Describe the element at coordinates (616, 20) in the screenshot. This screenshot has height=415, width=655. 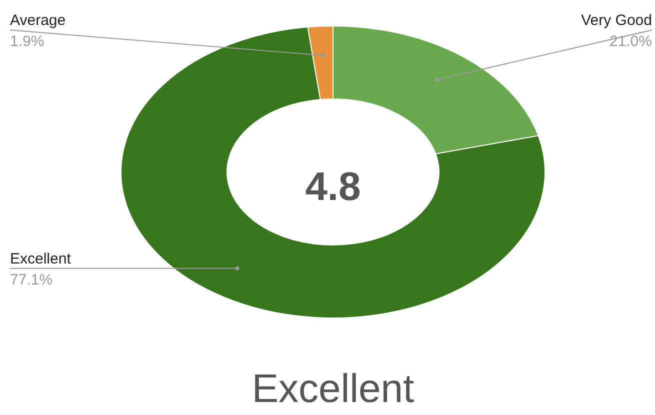
I see `slice-label: Very Good` at that location.